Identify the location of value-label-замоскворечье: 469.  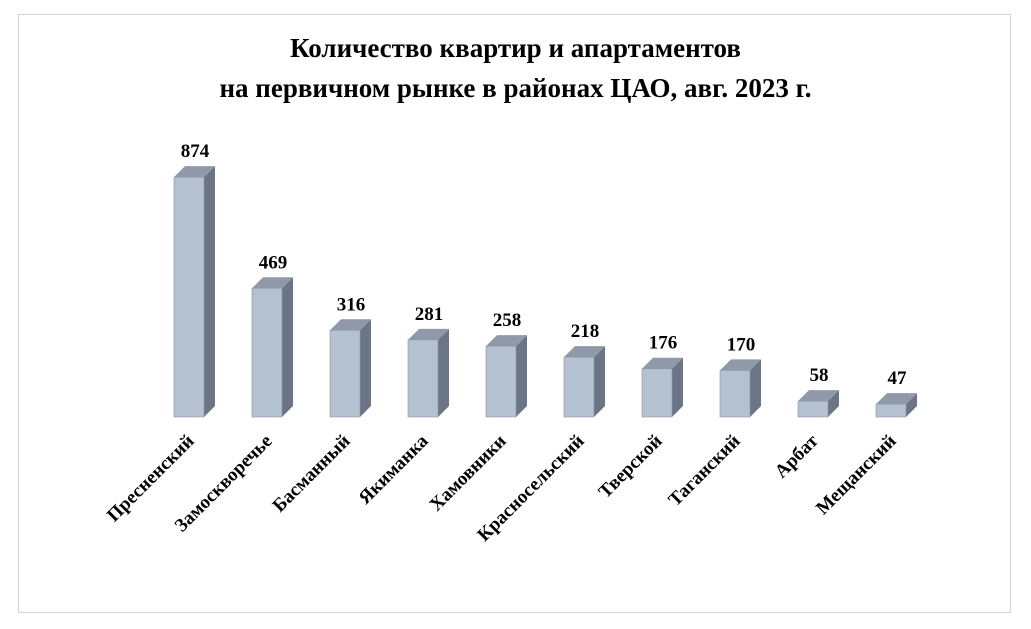
(273, 262).